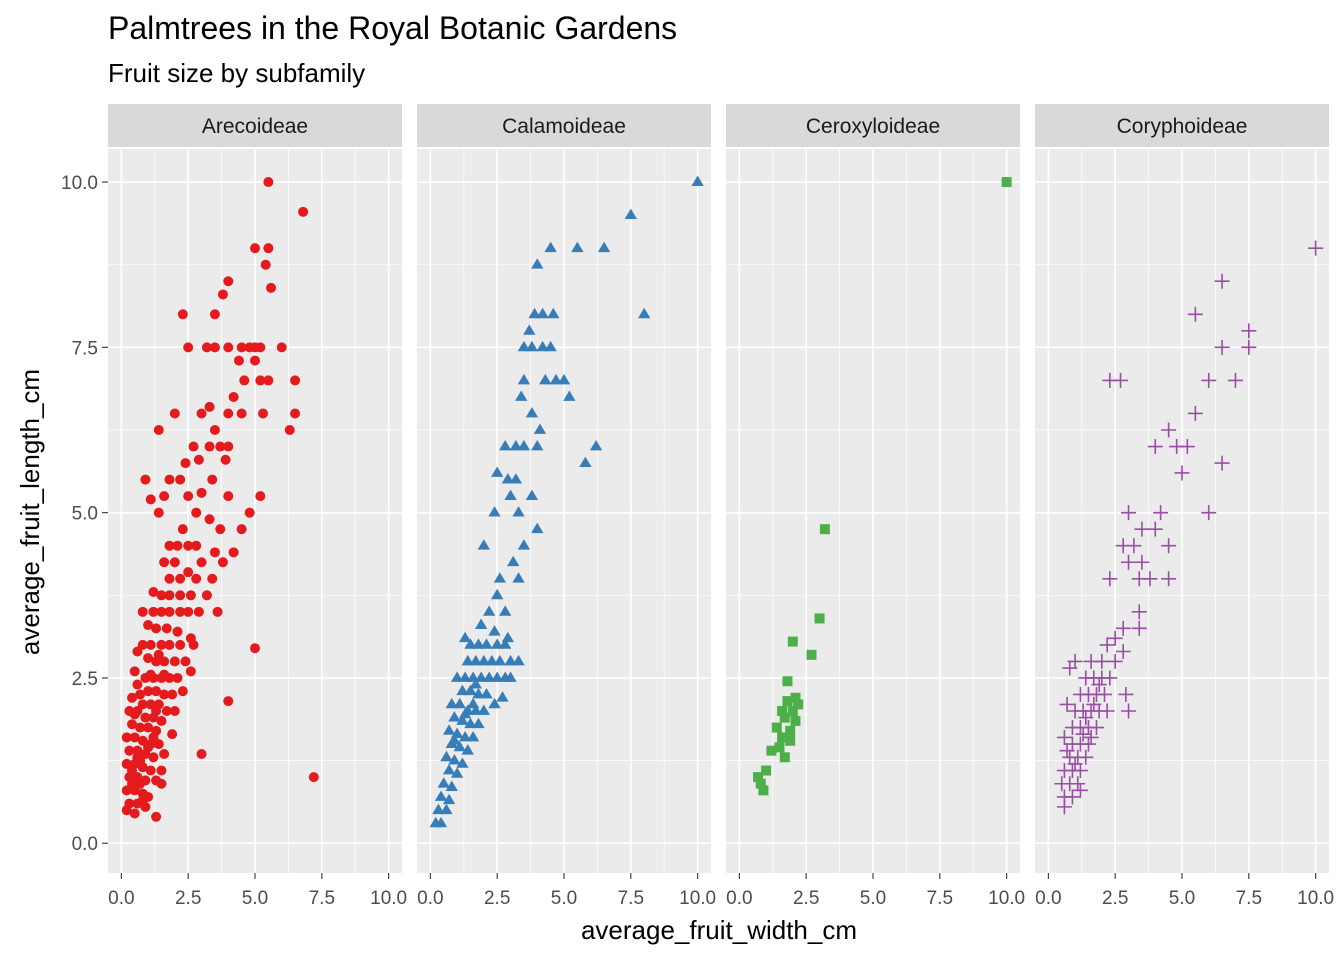  Describe the element at coordinates (719, 930) in the screenshot. I see `x-axis-title: average_fruit_width_cm` at that location.